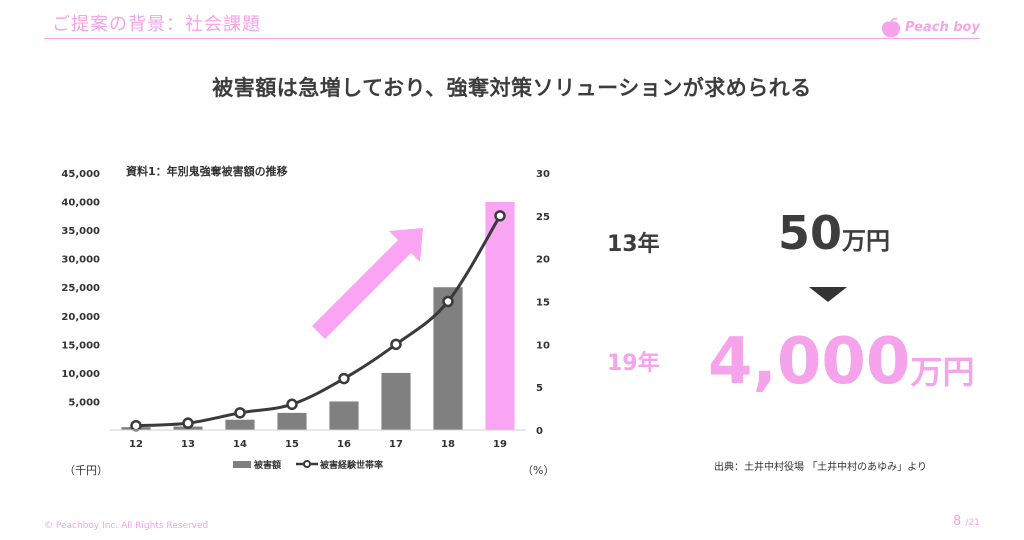  I want to click on x-tick-16: 16, so click(344, 444).